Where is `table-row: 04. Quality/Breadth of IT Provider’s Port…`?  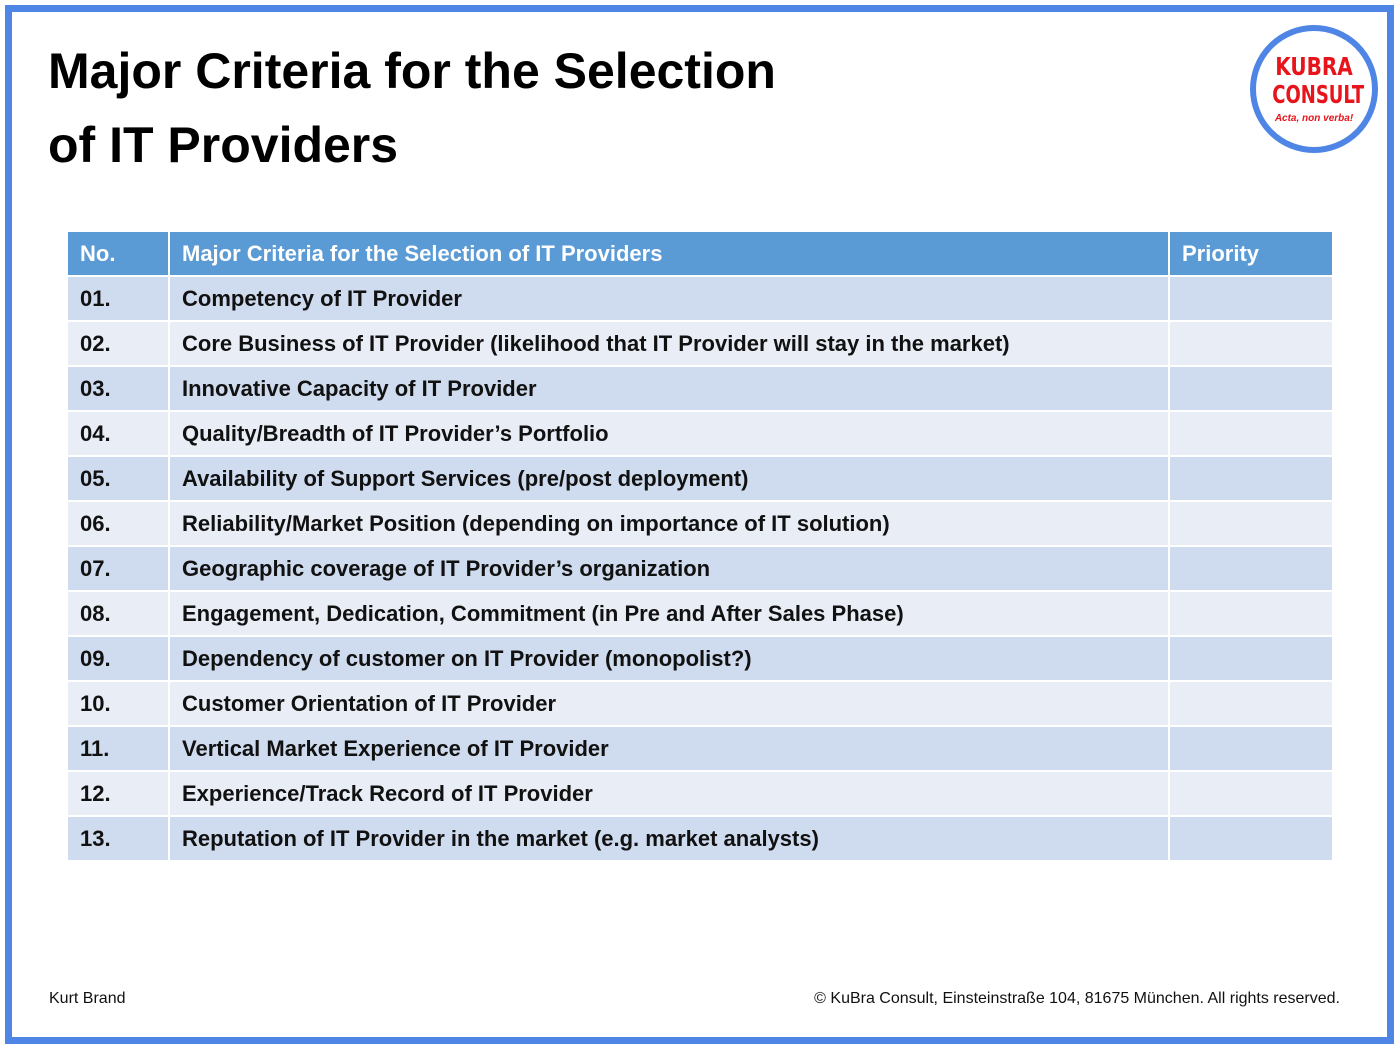 table-row: 04. Quality/Breadth of IT Provider’s Port… is located at coordinates (700, 433).